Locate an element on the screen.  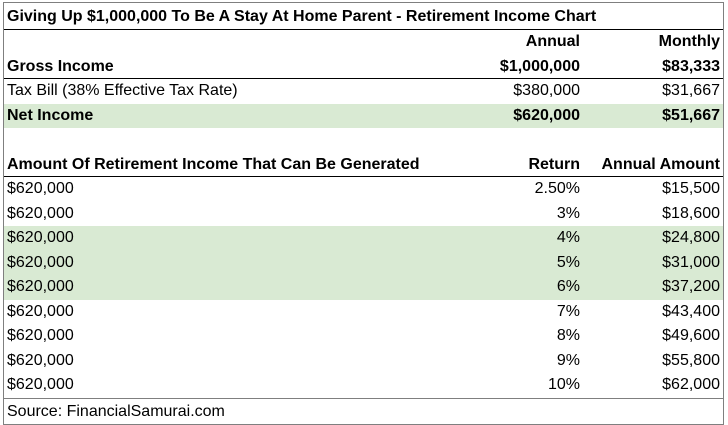
table-row: $620,000 10% $62,000 is located at coordinates (363, 385).